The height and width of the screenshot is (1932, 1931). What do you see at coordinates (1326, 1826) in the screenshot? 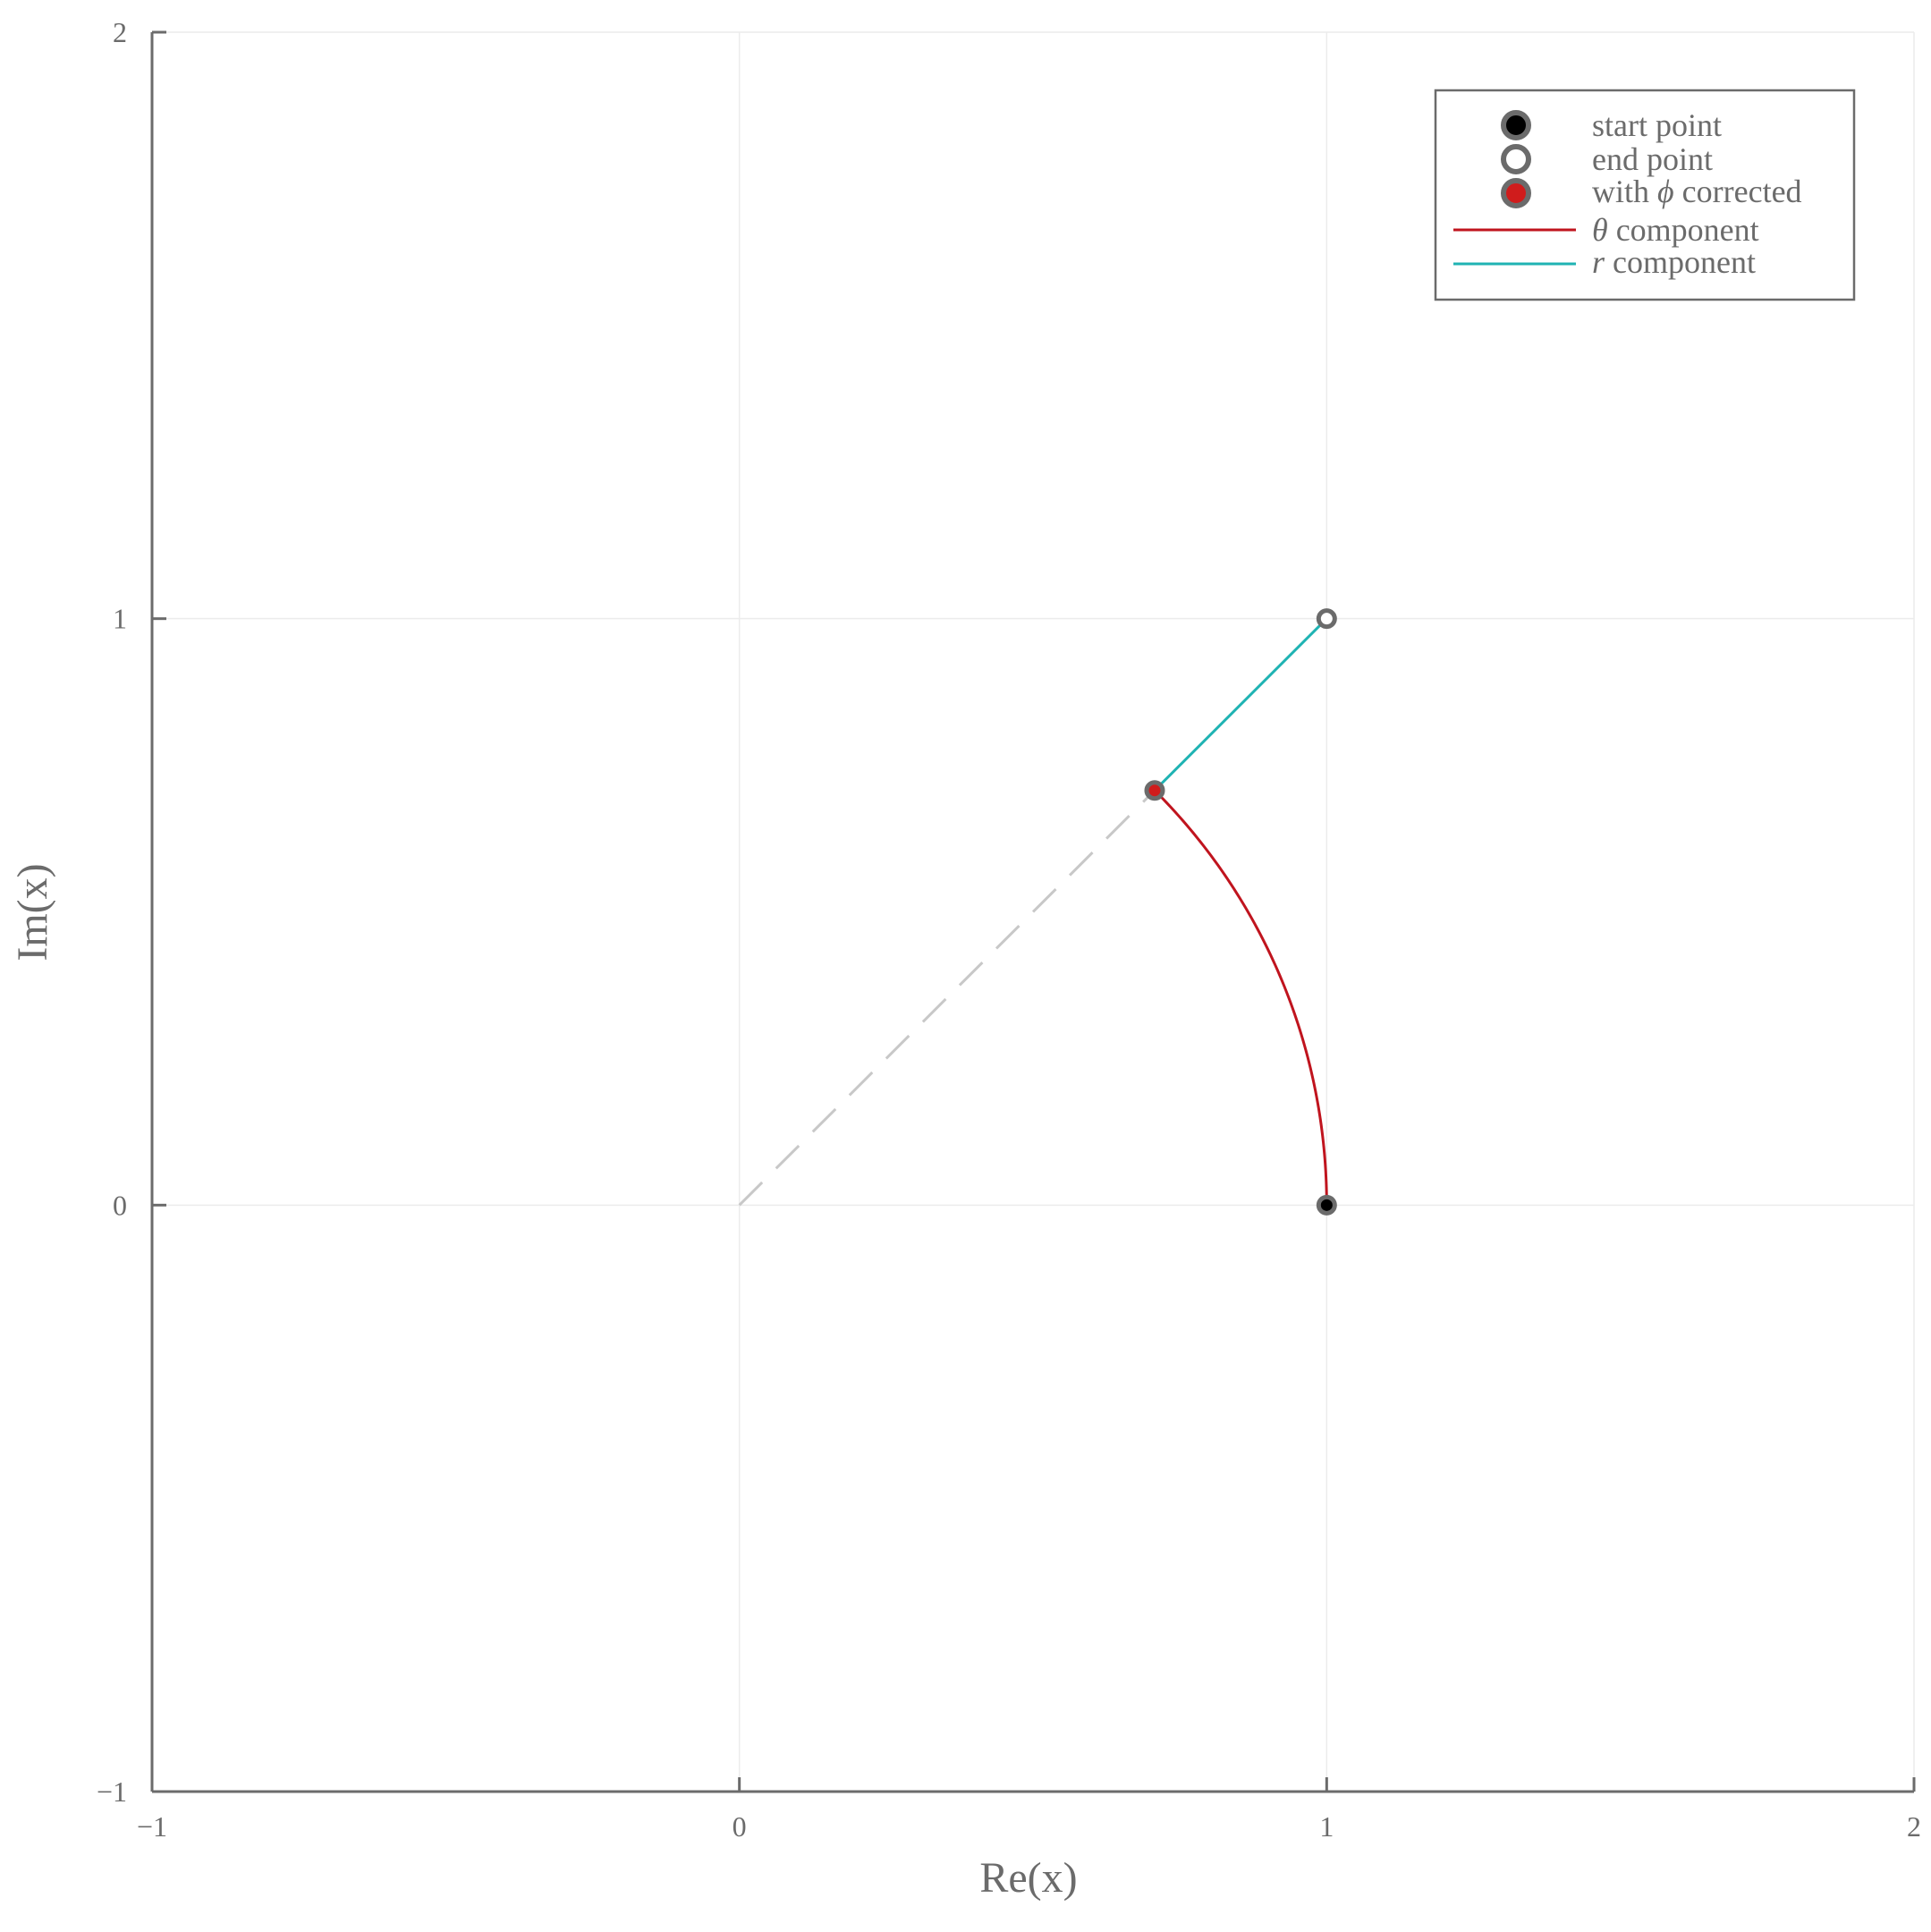
I see `x-tick-label: 1` at bounding box center [1326, 1826].